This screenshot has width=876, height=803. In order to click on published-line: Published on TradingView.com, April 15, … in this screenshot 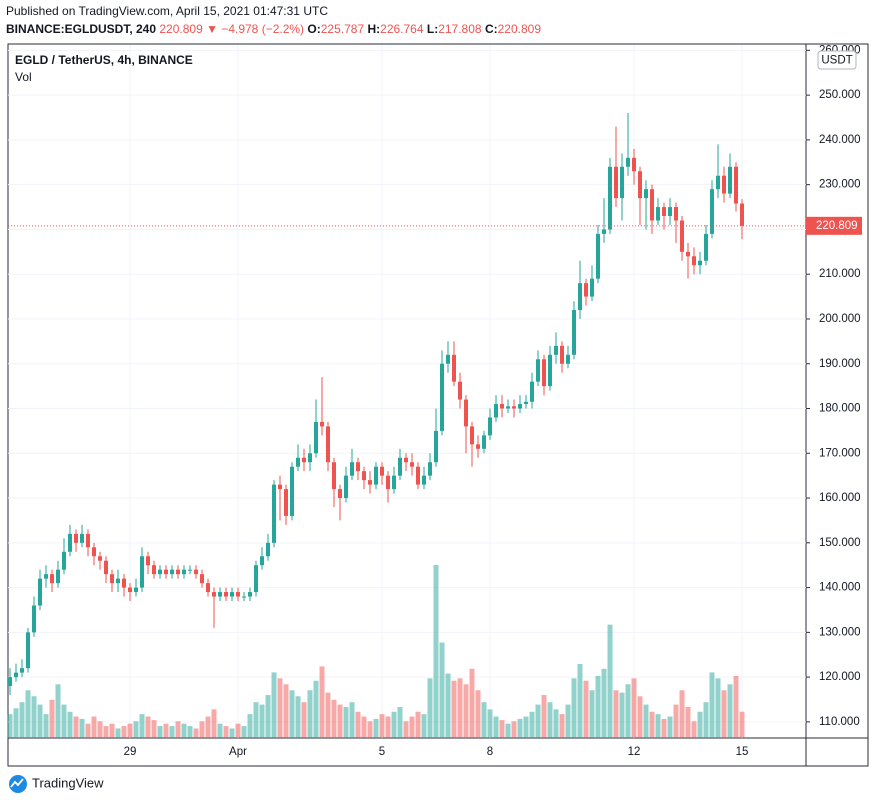, I will do `click(167, 11)`.